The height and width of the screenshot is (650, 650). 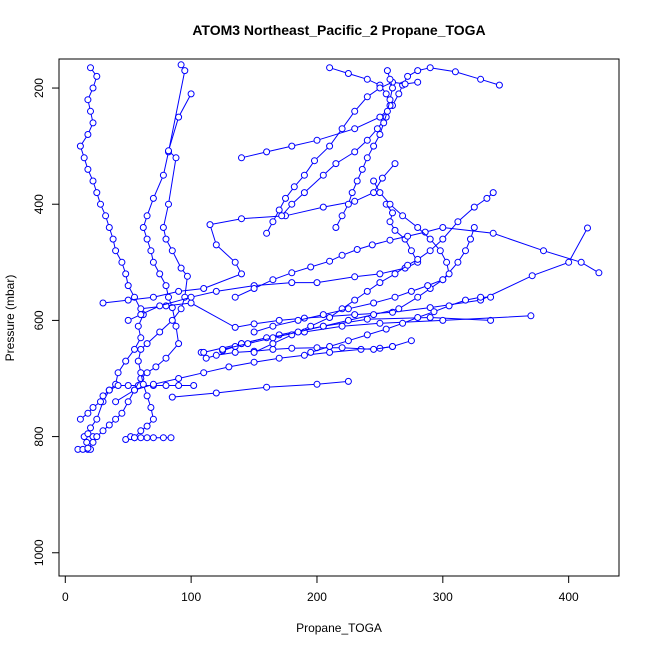 I want to click on y-axis-label: Pressure (mbar), so click(x=10, y=318).